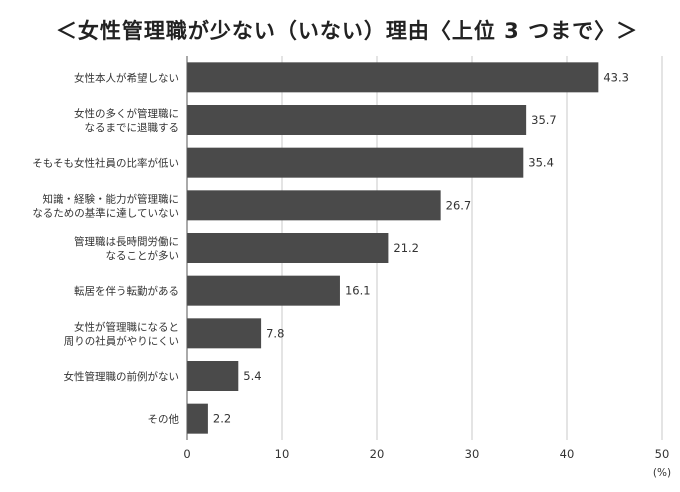 The height and width of the screenshot is (492, 680). Describe the element at coordinates (472, 454) in the screenshot. I see `x-tick-label: 30` at that location.